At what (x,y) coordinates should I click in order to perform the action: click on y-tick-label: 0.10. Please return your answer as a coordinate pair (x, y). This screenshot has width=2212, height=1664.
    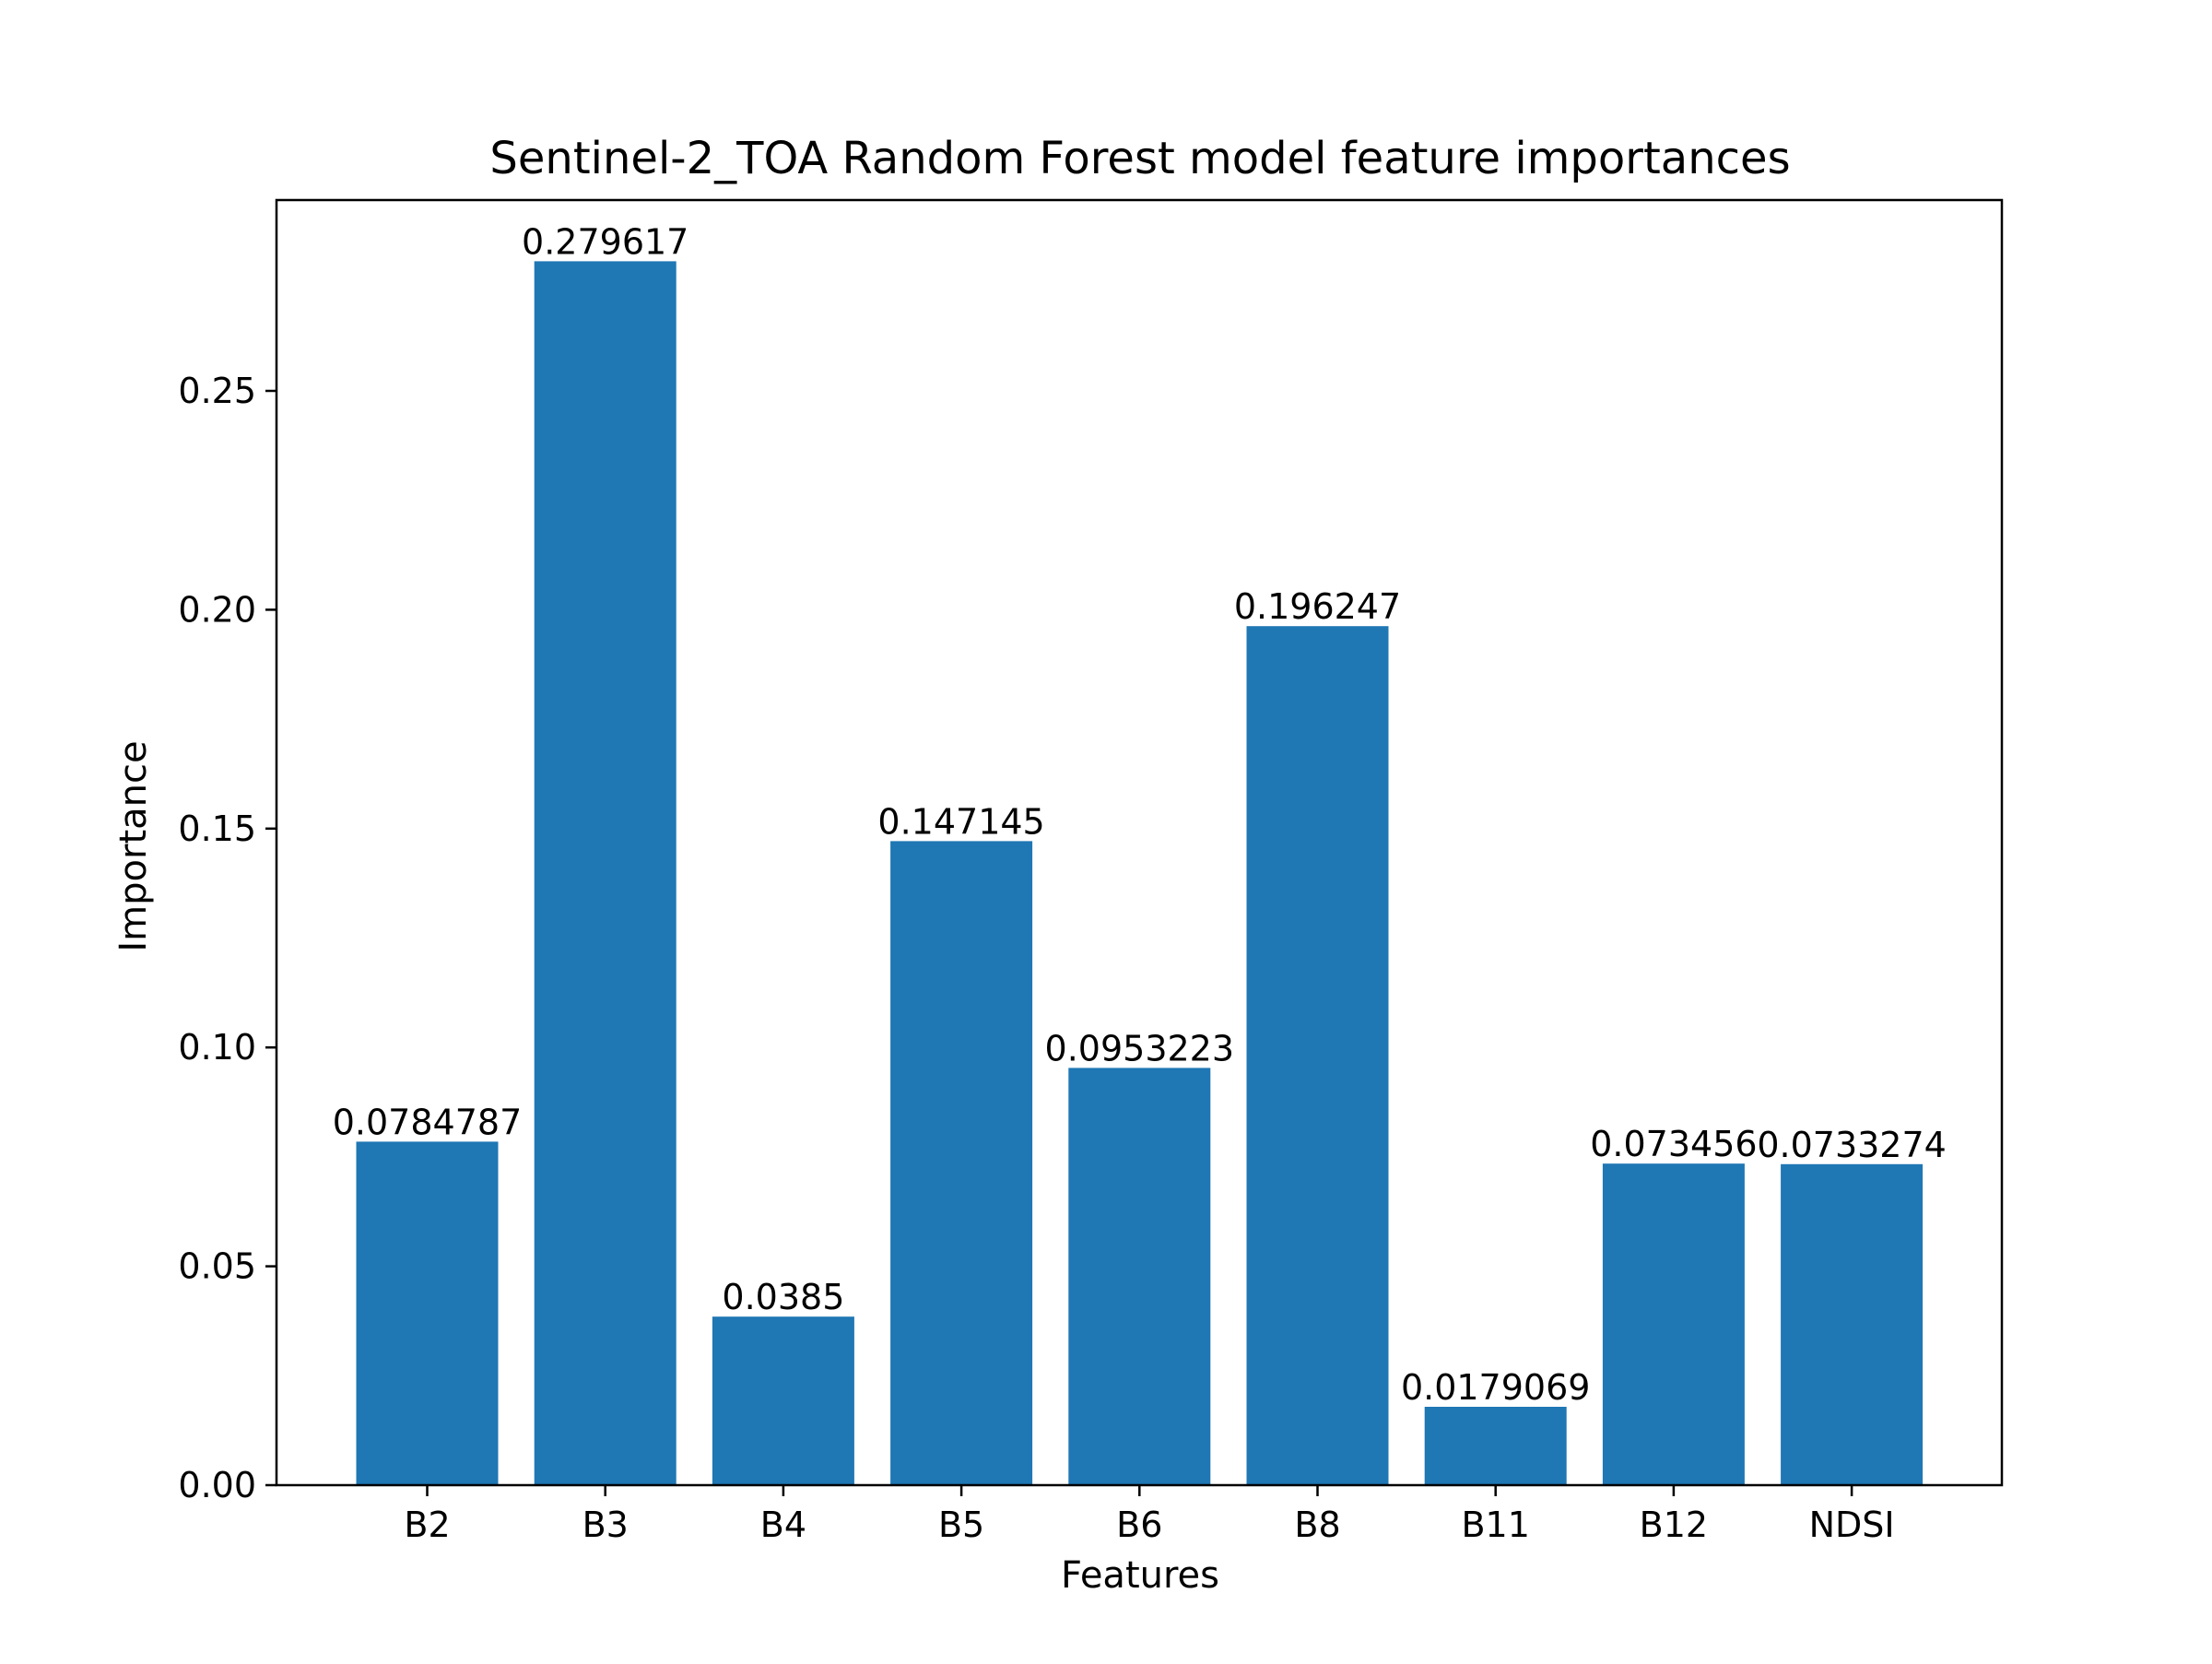
    Looking at the image, I should click on (217, 1047).